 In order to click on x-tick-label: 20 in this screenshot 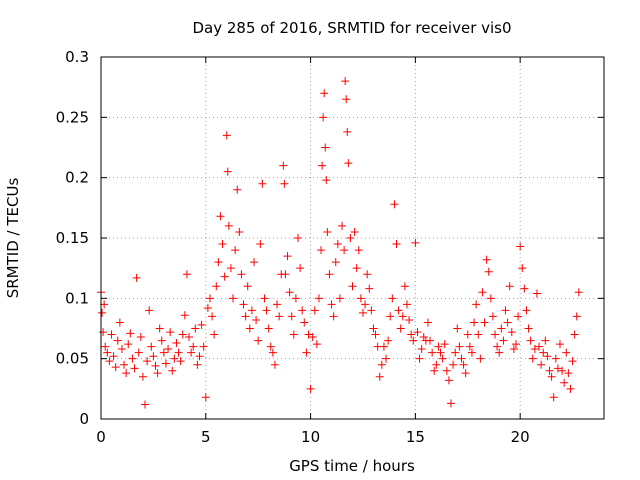, I will do `click(520, 437)`.